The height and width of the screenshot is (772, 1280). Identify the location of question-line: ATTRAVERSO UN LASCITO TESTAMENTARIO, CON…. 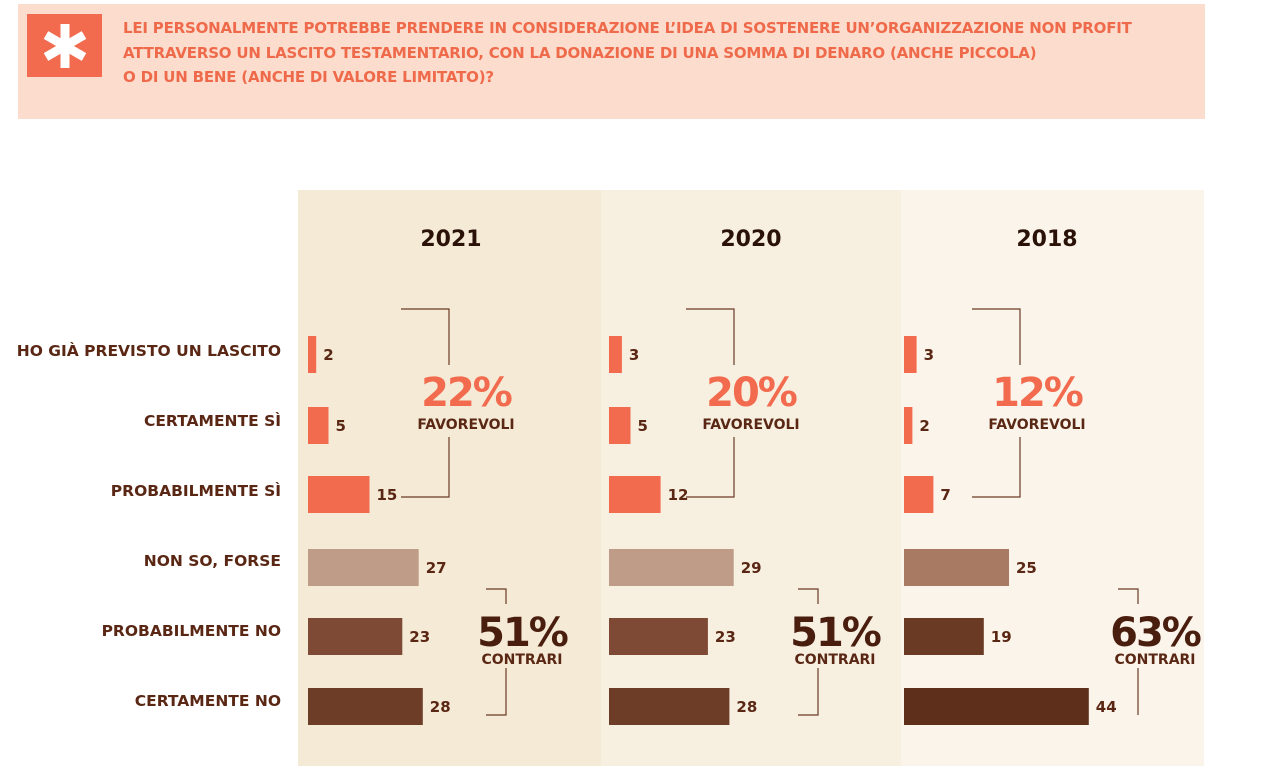
(580, 52).